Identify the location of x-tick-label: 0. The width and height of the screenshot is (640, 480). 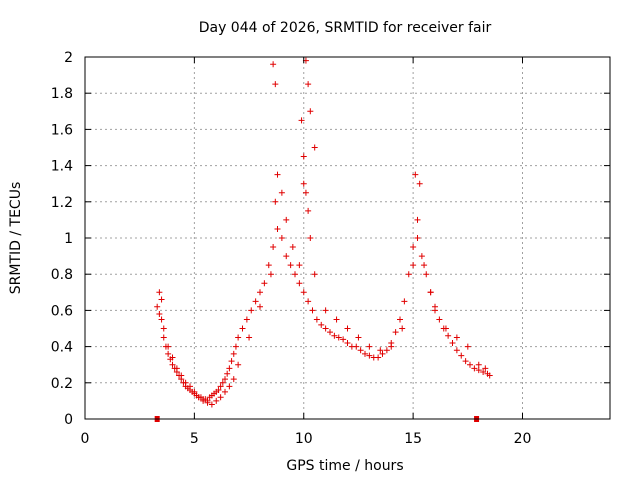
(85, 439).